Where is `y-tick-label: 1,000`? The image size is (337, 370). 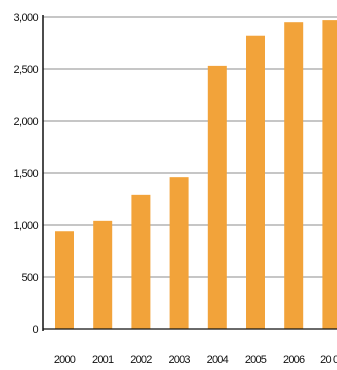
y-tick-label: 1,000 is located at coordinates (25, 226).